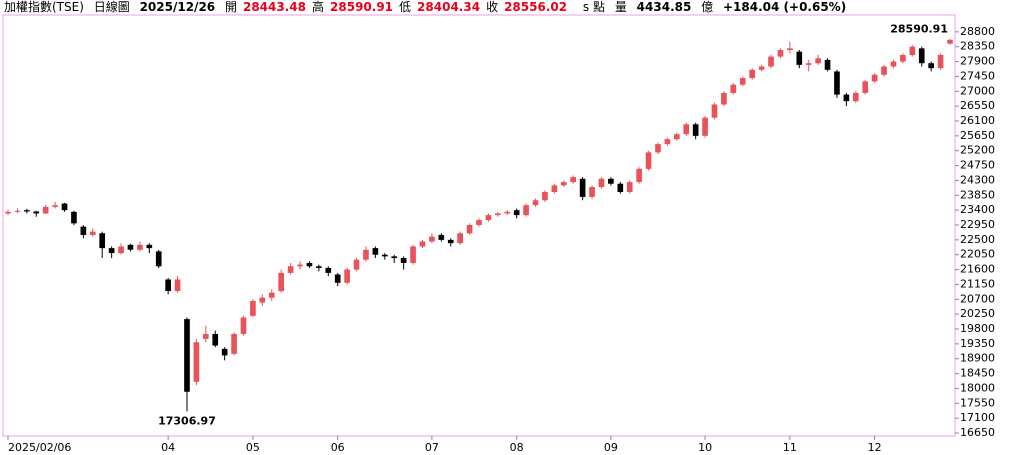 This screenshot has height=455, width=1024. What do you see at coordinates (536, 7) in the screenshot?
I see `field-value: 28556.02` at bounding box center [536, 7].